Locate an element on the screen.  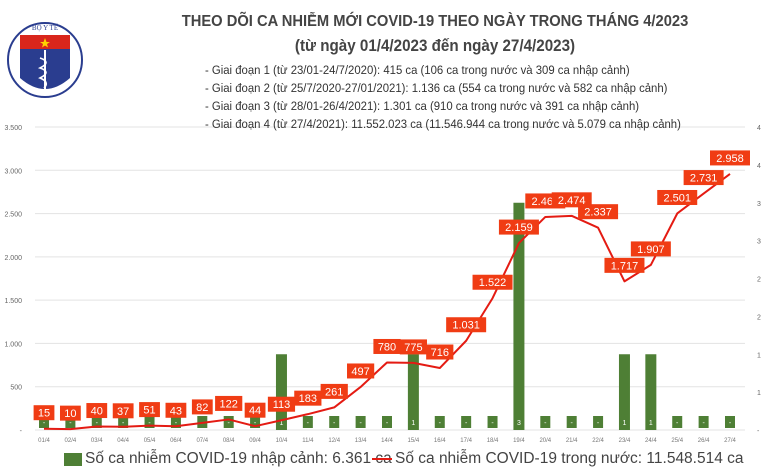
data-label: 775 is located at coordinates (413, 347).